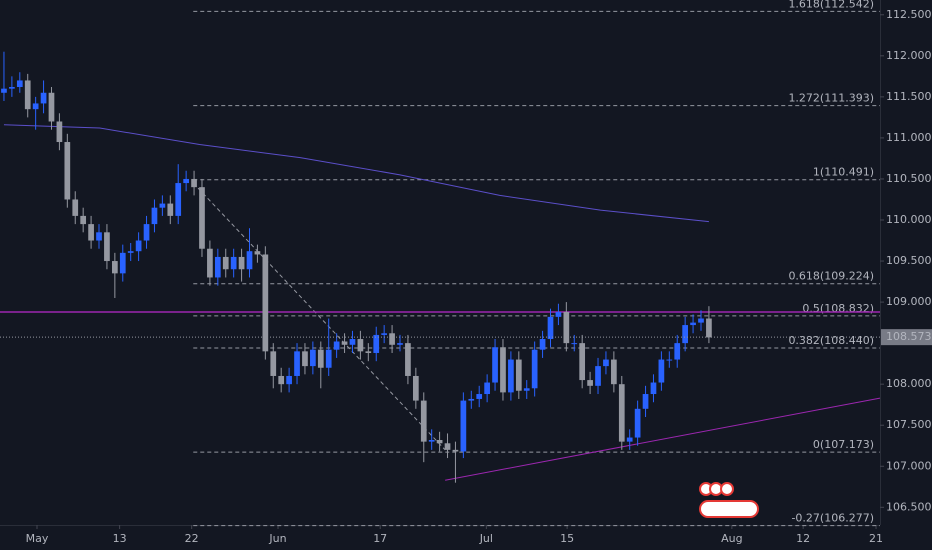 The height and width of the screenshot is (550, 932). Describe the element at coordinates (909, 137) in the screenshot. I see `y-tick-label: 111.000` at that location.